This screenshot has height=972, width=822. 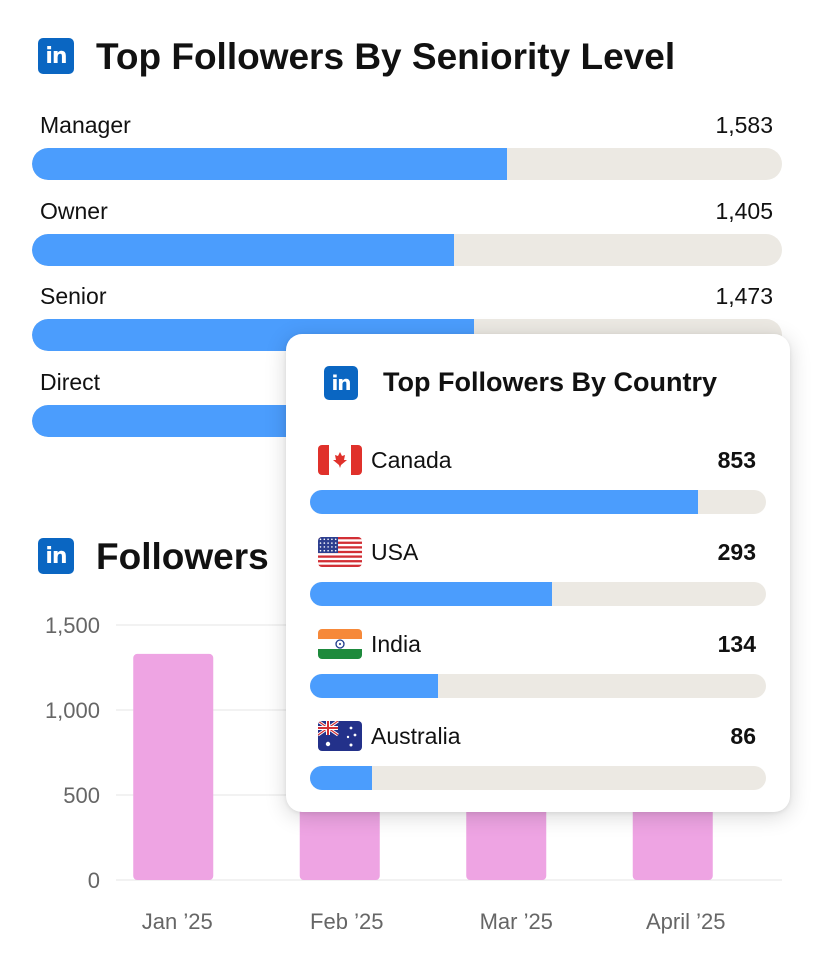 I want to click on country-label-australia: Australia, so click(x=416, y=736).